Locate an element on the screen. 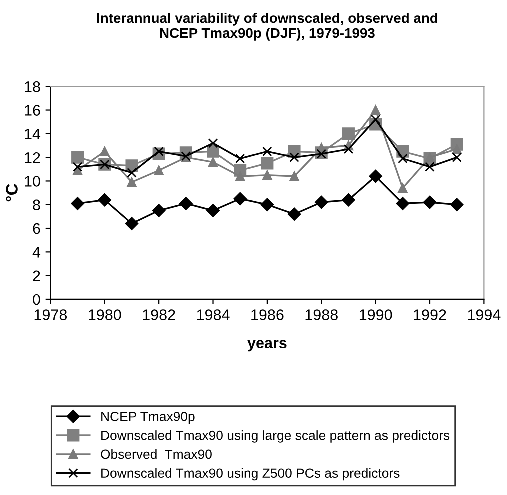  y-axis-title: °C is located at coordinates (12, 193).